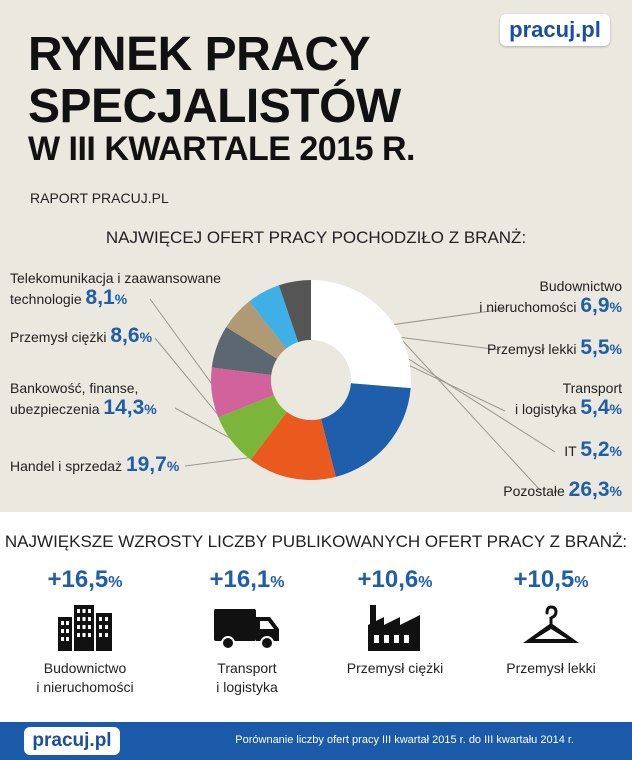 This screenshot has width=632, height=760. Describe the element at coordinates (83, 399) in the screenshot. I see `label-bankowosc: Bankowość, finanse, ubezpieczenia 14,3%` at that location.